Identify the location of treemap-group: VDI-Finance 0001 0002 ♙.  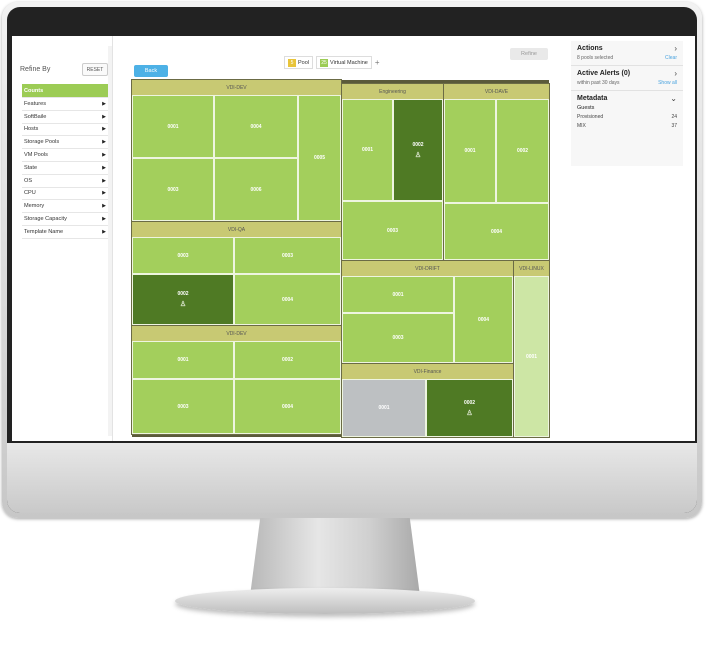
(427, 400).